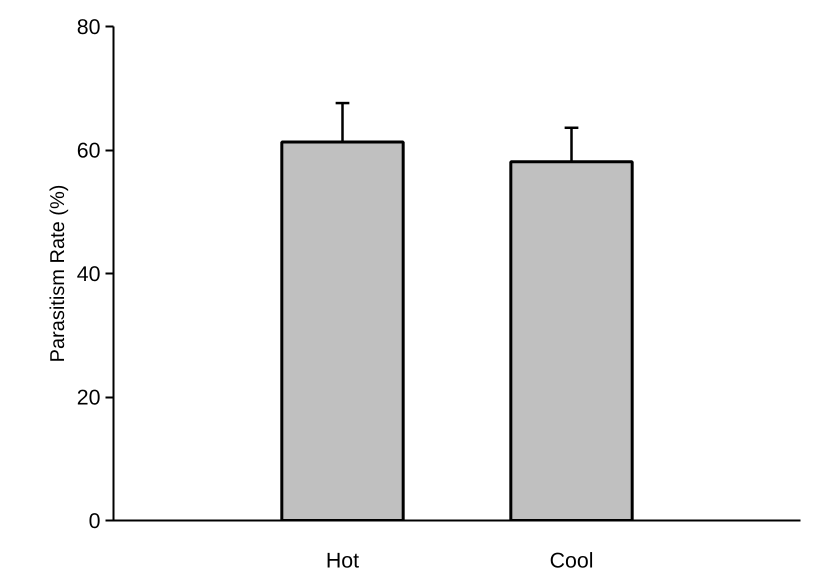  I want to click on x-tick-label: Hot, so click(343, 560).